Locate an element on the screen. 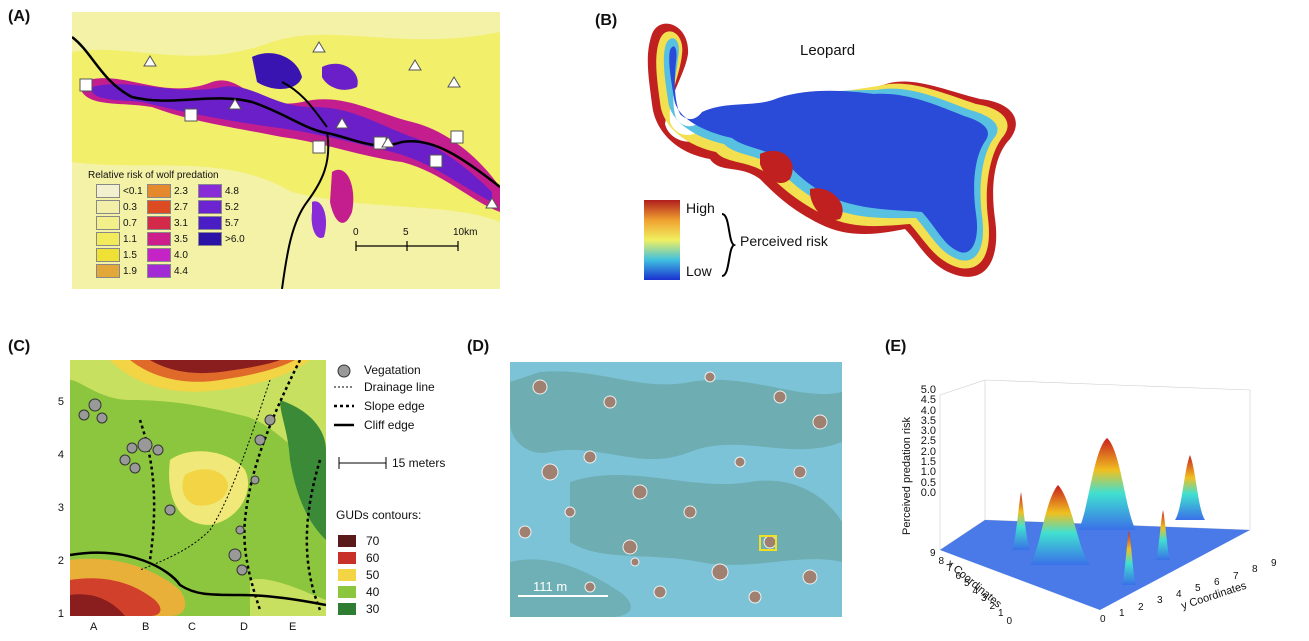 The height and width of the screenshot is (641, 1309). e-x-tick: 5 is located at coordinates (967, 583).